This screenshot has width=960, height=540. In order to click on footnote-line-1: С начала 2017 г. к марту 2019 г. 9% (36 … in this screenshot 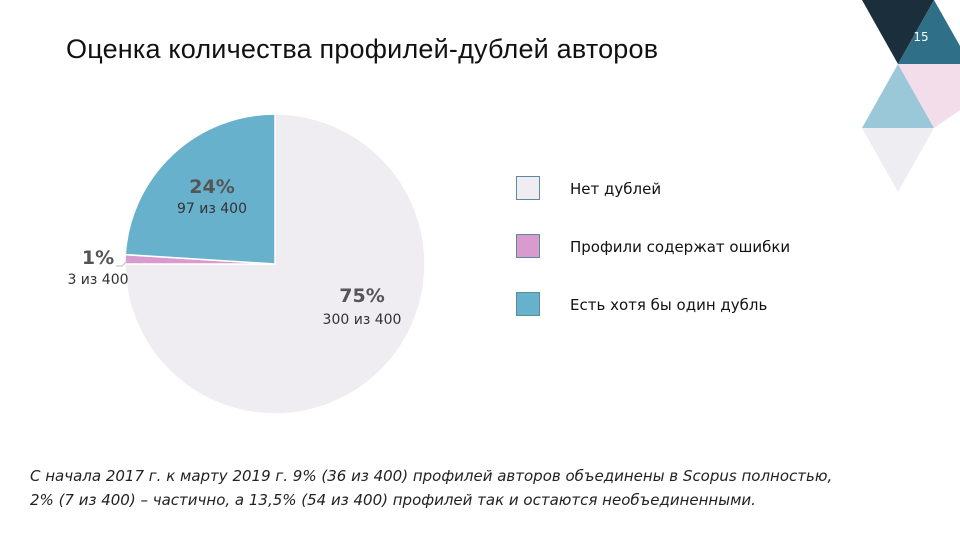, I will do `click(431, 476)`.